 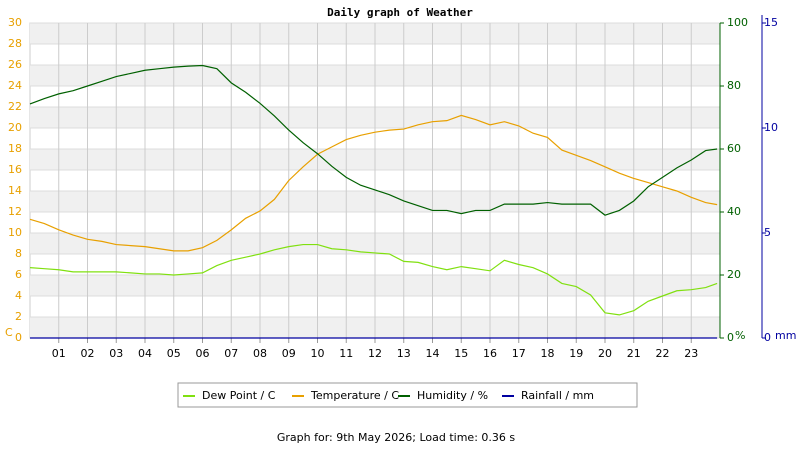 What do you see at coordinates (15, 43) in the screenshot?
I see `y-tick-label: 28` at bounding box center [15, 43].